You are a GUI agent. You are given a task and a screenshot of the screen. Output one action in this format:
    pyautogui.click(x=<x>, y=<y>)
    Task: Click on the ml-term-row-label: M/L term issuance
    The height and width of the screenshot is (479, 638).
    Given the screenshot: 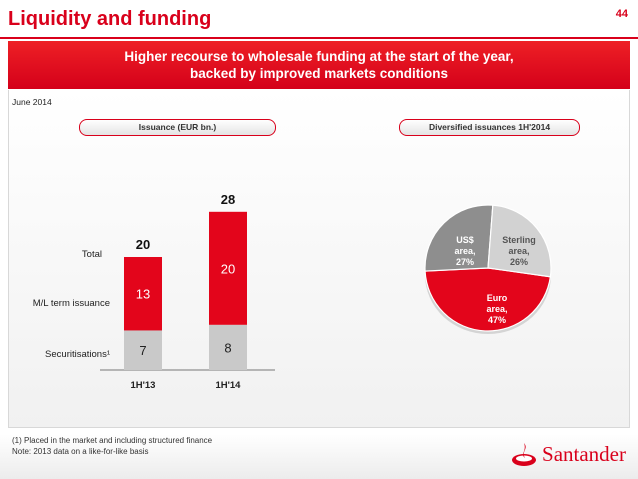 What is the action you would take?
    pyautogui.click(x=71, y=303)
    